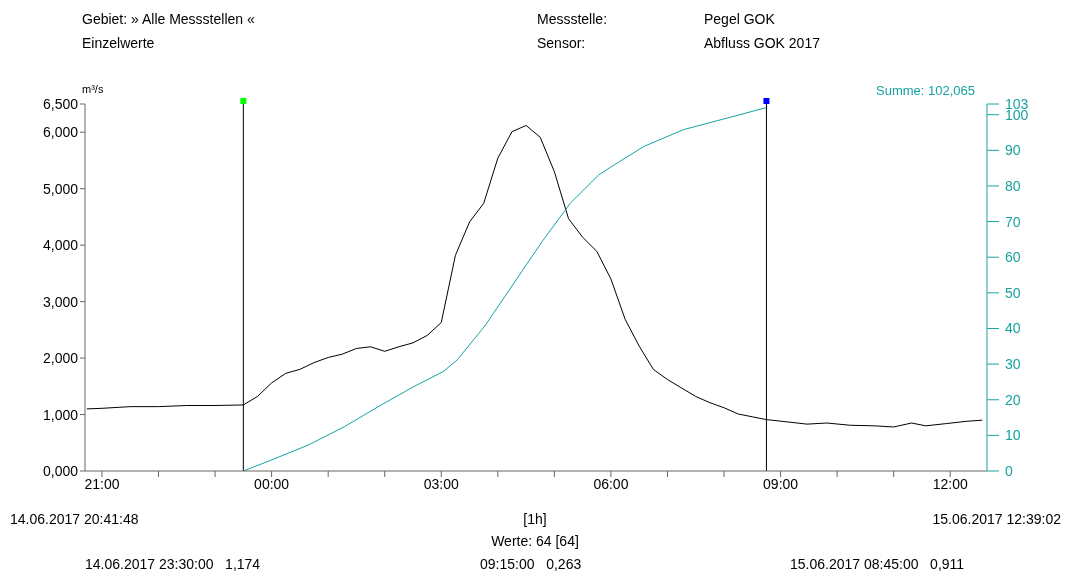 The image size is (1069, 579). Describe the element at coordinates (1013, 364) in the screenshot. I see `y2-tick-label: 30` at that location.